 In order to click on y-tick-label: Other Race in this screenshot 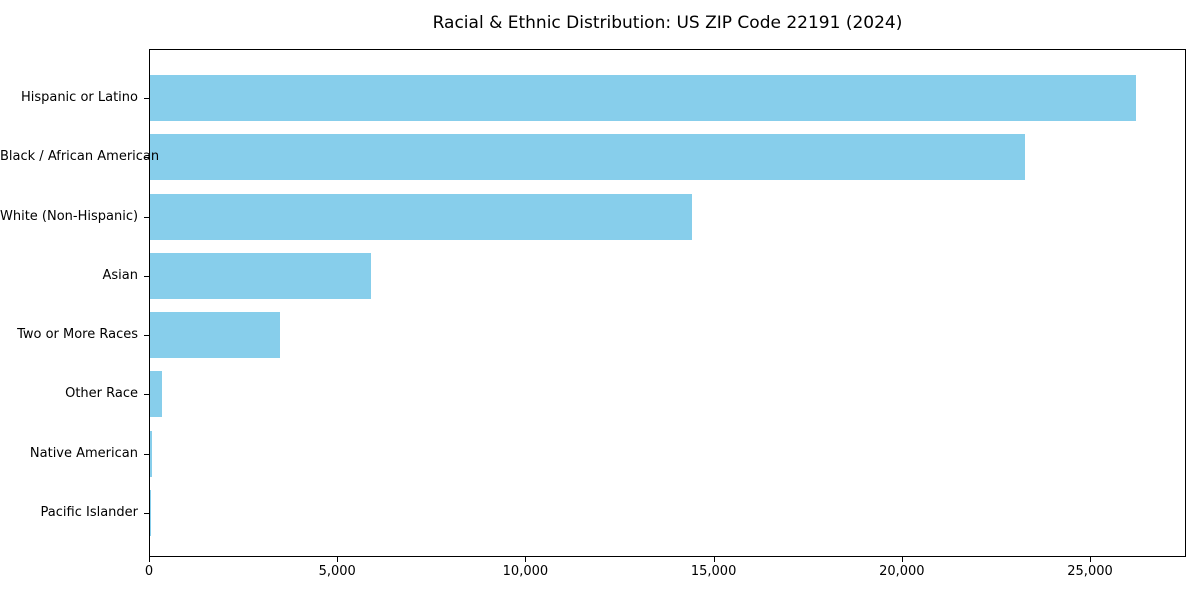, I will do `click(101, 394)`.